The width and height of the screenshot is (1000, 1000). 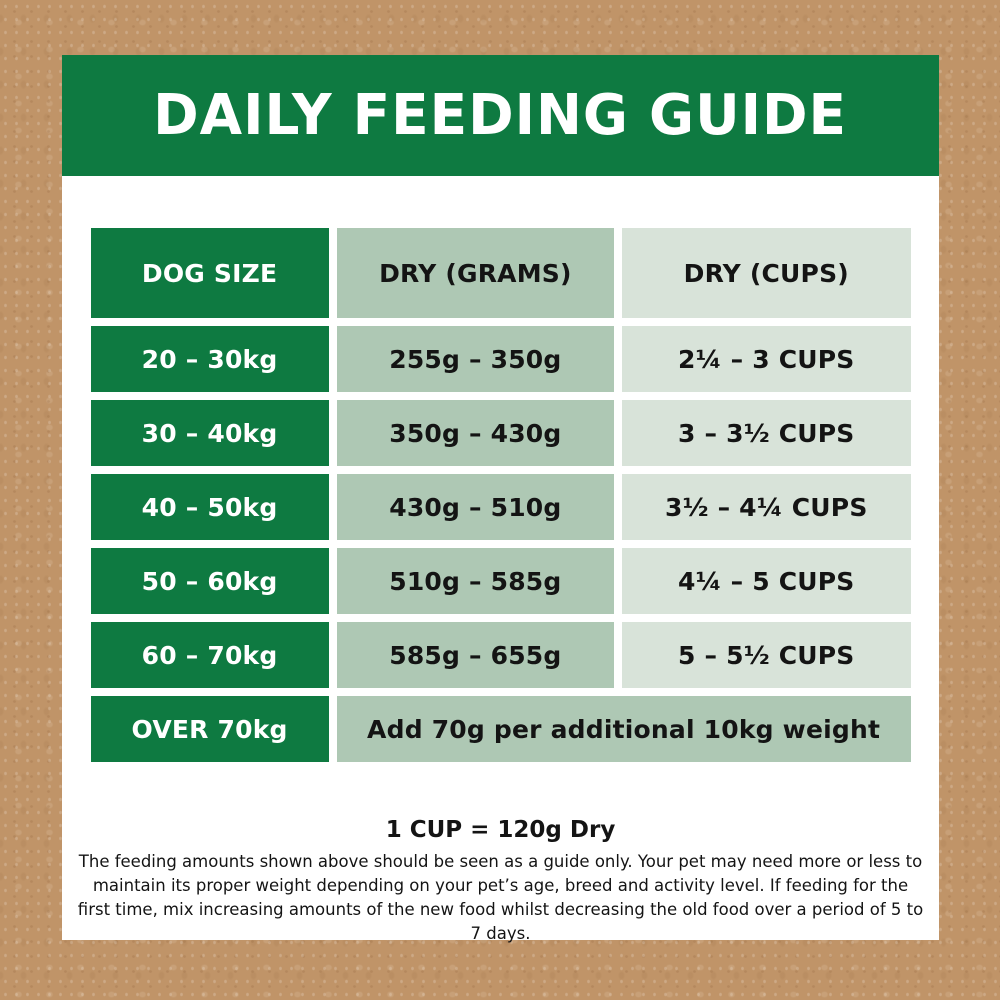 I want to click on dry-cups-cell: 4¼ – 5 CUPS, so click(x=766, y=581).